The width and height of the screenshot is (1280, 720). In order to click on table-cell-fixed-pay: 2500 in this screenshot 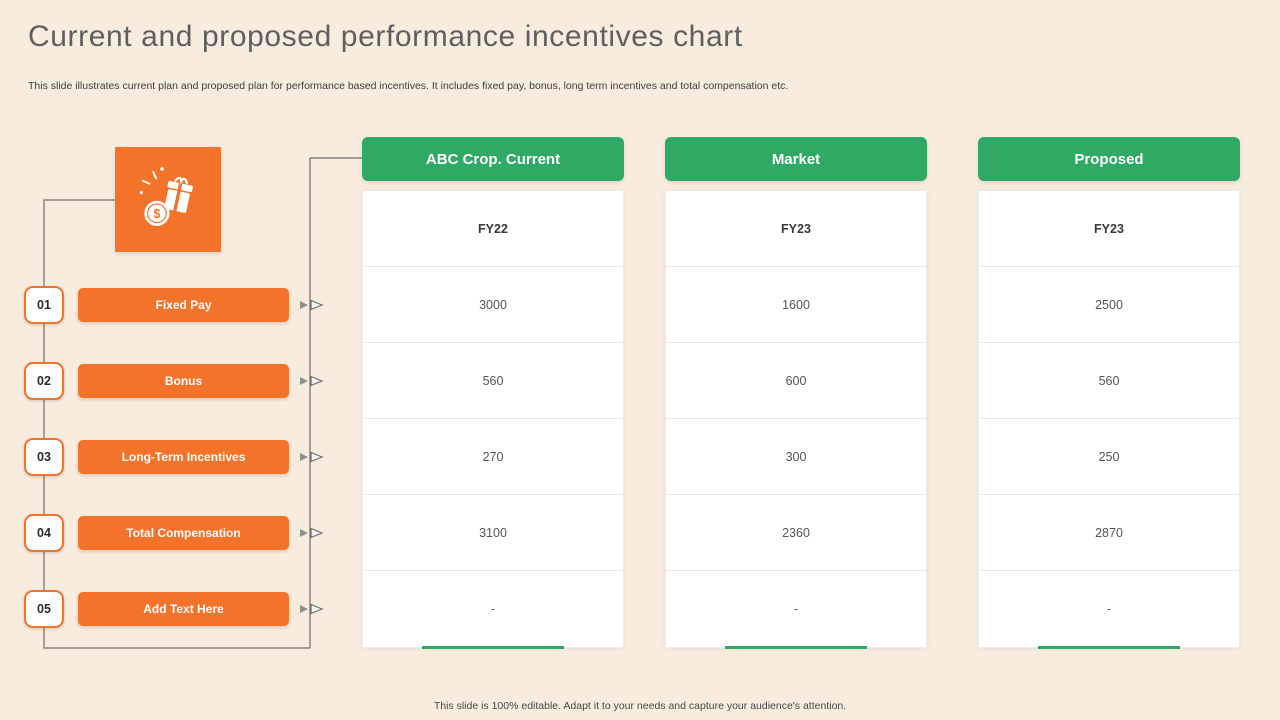, I will do `click(1109, 305)`.